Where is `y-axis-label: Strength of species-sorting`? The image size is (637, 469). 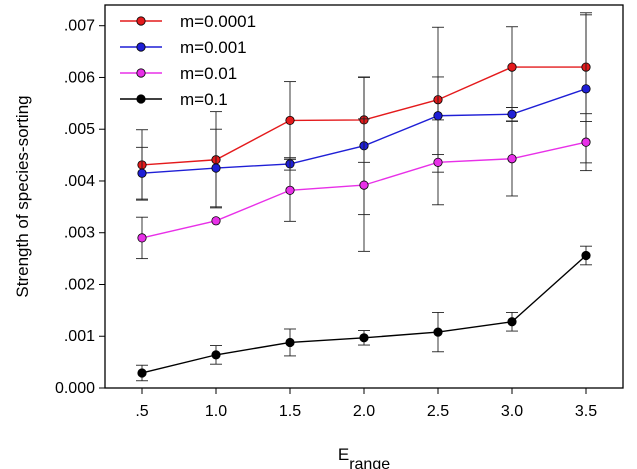 y-axis-label: Strength of species-sorting is located at coordinates (22, 196).